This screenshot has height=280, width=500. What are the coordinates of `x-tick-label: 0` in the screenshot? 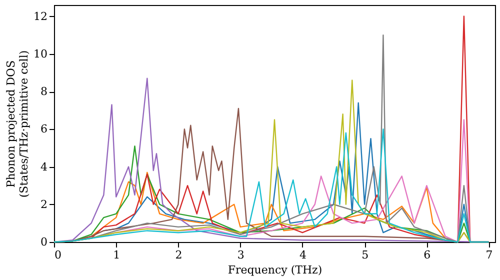 It's located at (58, 255).